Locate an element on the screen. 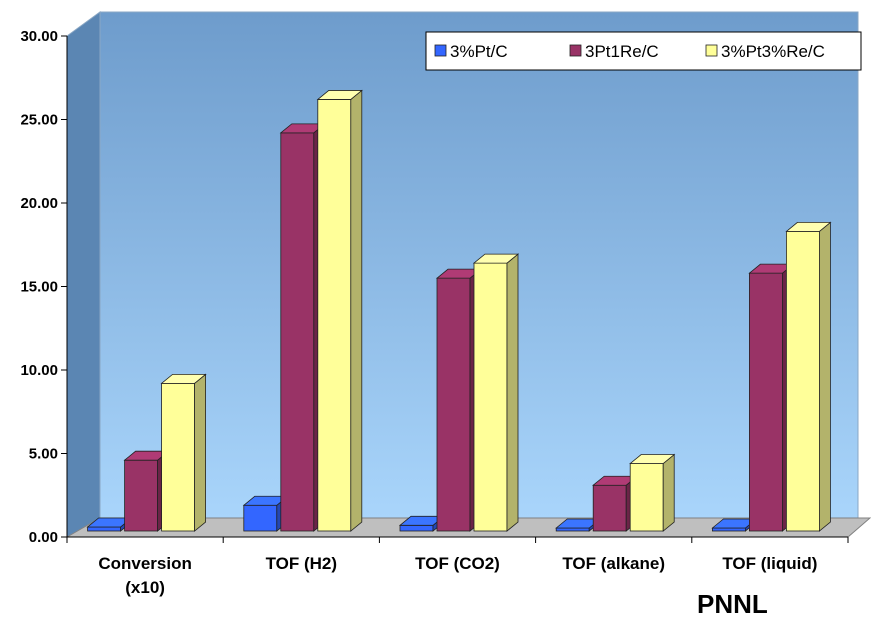 This screenshot has height=630, width=871. y-tick-labels: 0.00 5.00 10.00 15.00 20.00 25.00 30.00 is located at coordinates (43, 287).